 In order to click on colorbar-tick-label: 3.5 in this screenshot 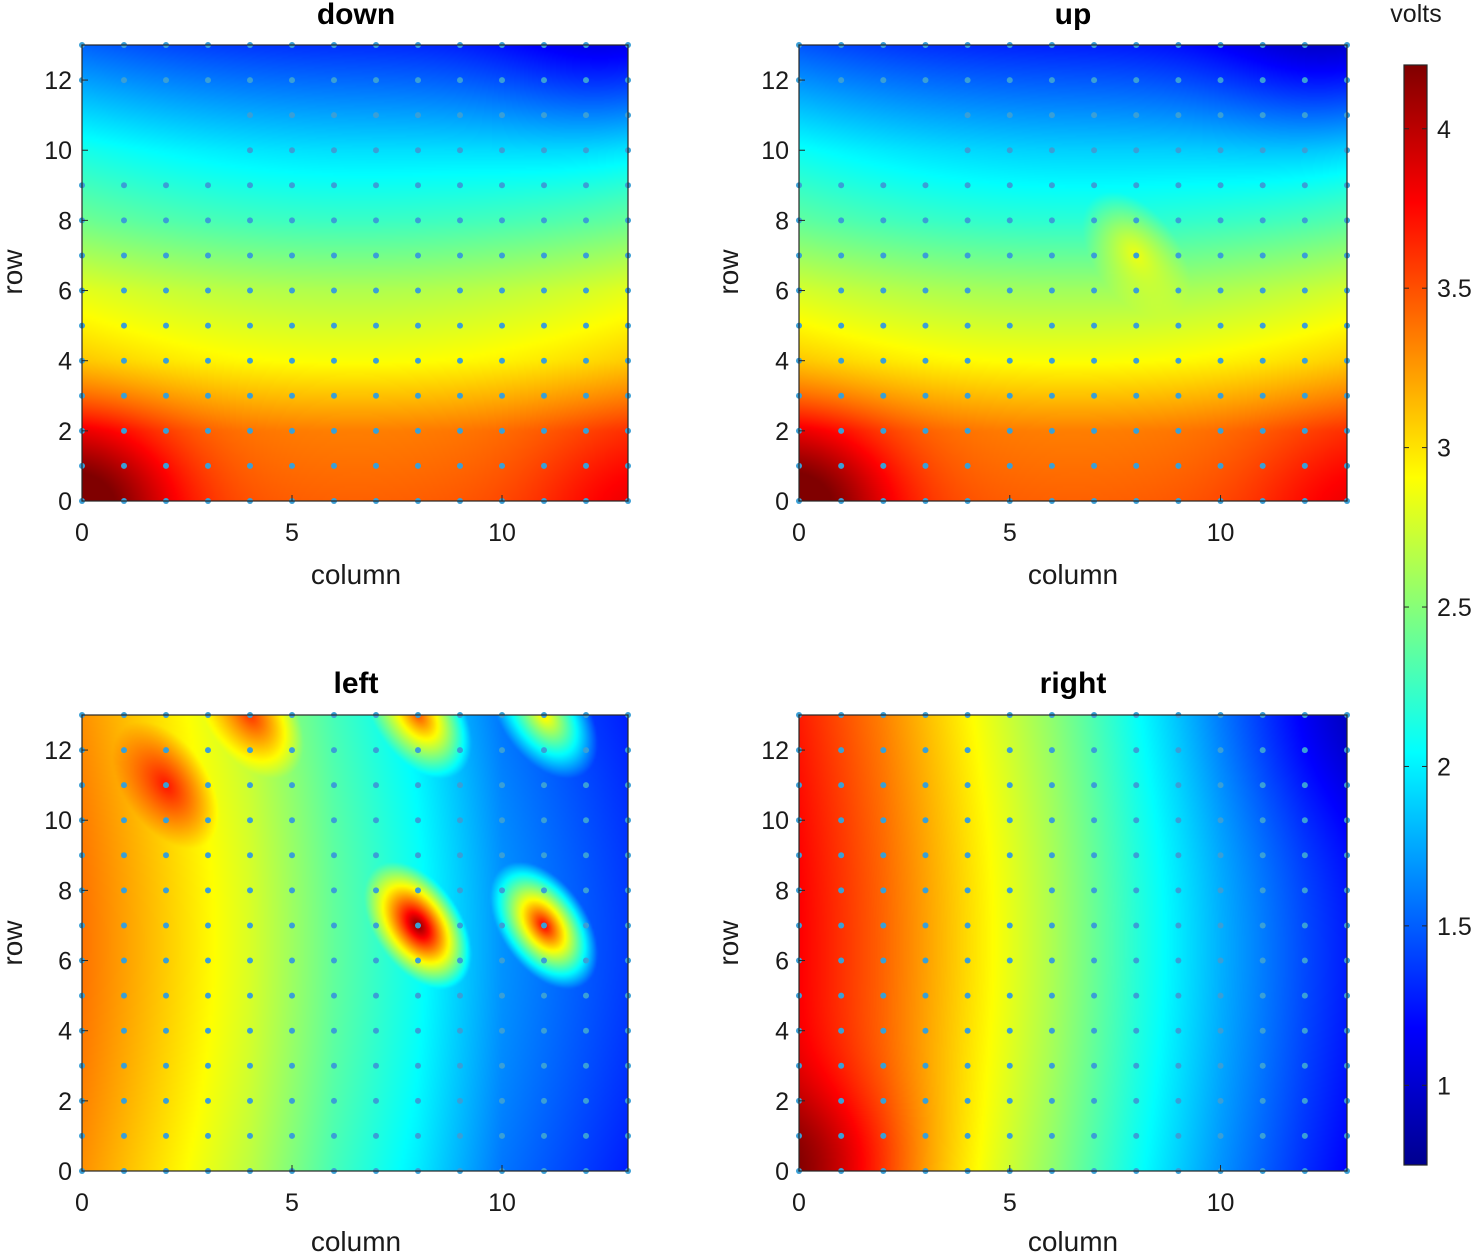, I will do `click(1454, 289)`.